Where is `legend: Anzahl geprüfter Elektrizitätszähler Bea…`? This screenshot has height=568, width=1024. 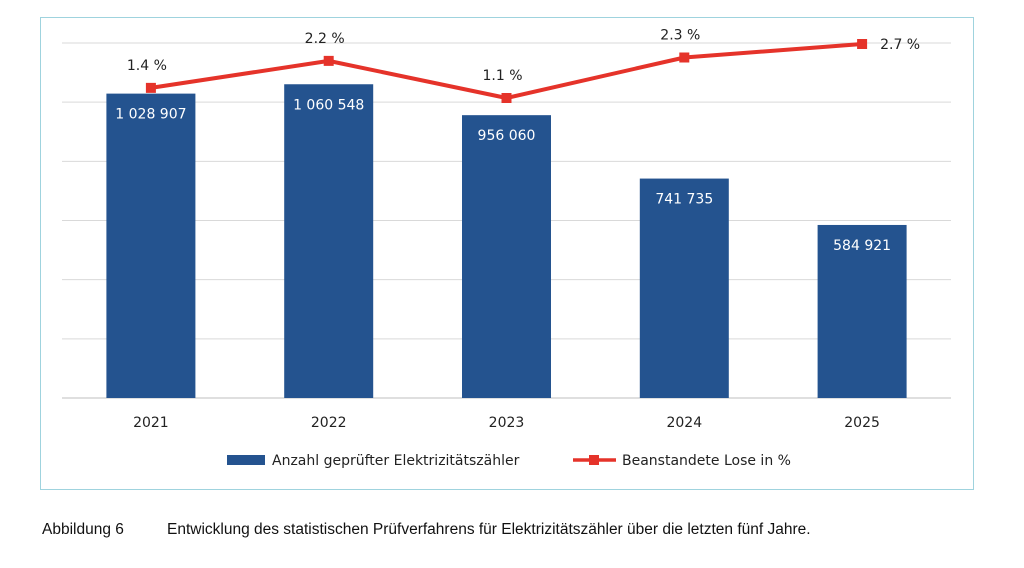 legend: Anzahl geprüfter Elektrizitätszähler Bea… is located at coordinates (509, 461).